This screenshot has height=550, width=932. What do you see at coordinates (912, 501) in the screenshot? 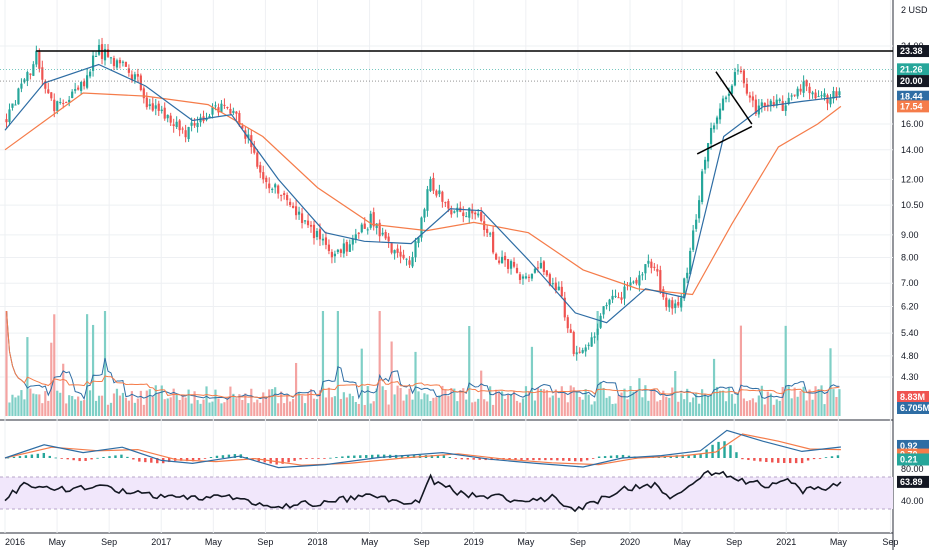
I see `rsi-tick-label: 40.00` at bounding box center [912, 501].